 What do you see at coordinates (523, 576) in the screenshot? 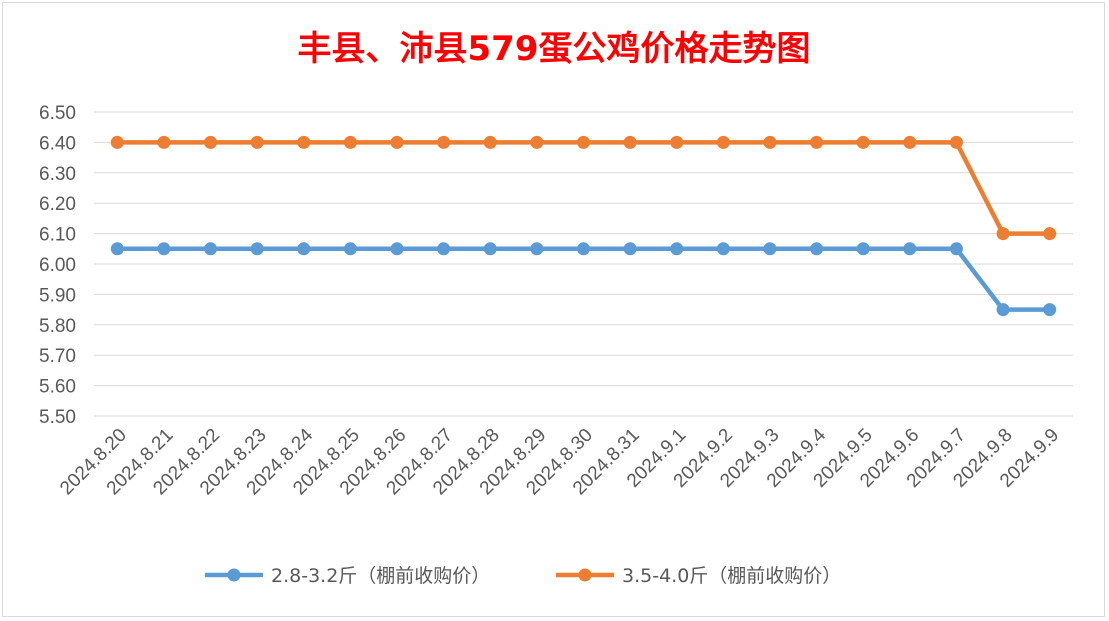
I see `legend: 2.8-3.2斤（棚前收购价） 3.5-4.0斤（棚前收购价）` at bounding box center [523, 576].